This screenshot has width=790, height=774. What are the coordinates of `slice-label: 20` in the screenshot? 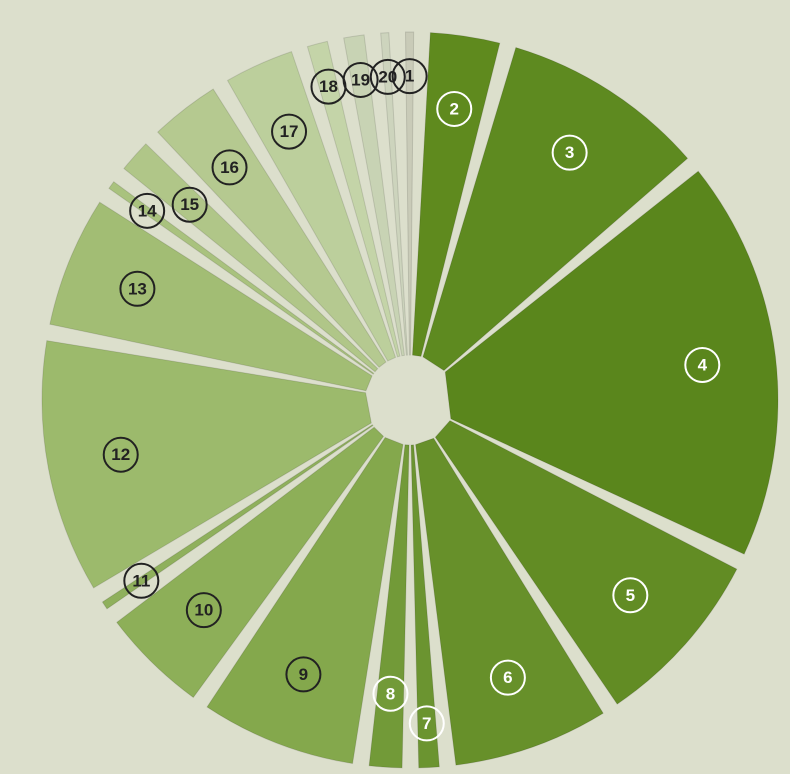 It's located at (387, 76).